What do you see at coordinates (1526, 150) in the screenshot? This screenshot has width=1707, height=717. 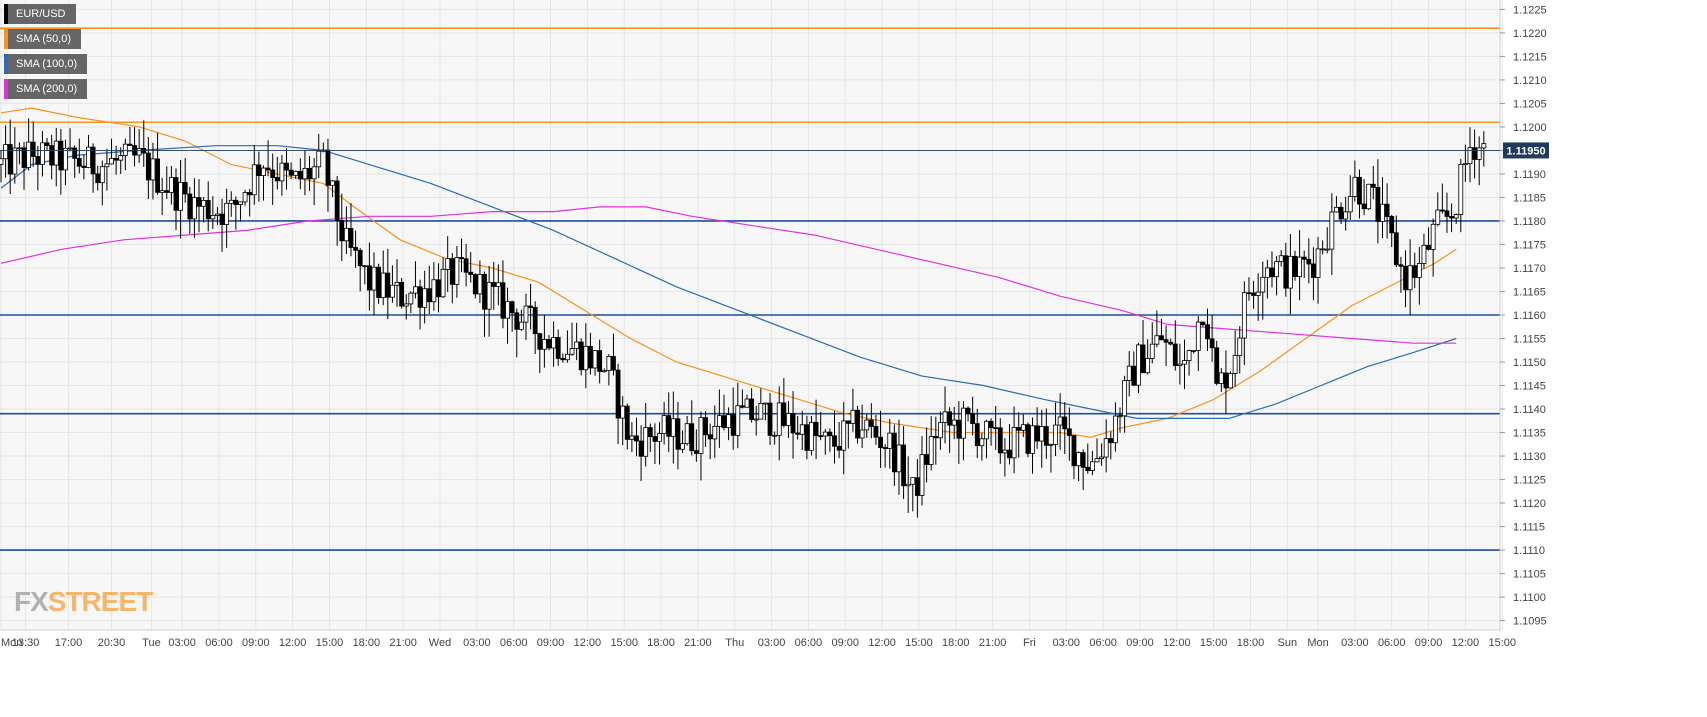 I see `last-price-box` at bounding box center [1526, 150].